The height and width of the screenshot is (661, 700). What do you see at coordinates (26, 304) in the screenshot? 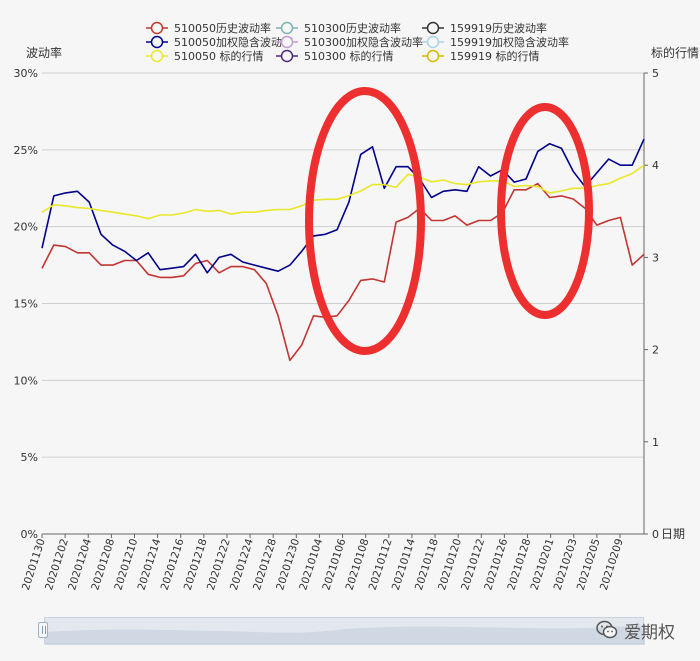
I see `left-tick-label: 15%` at bounding box center [26, 304].